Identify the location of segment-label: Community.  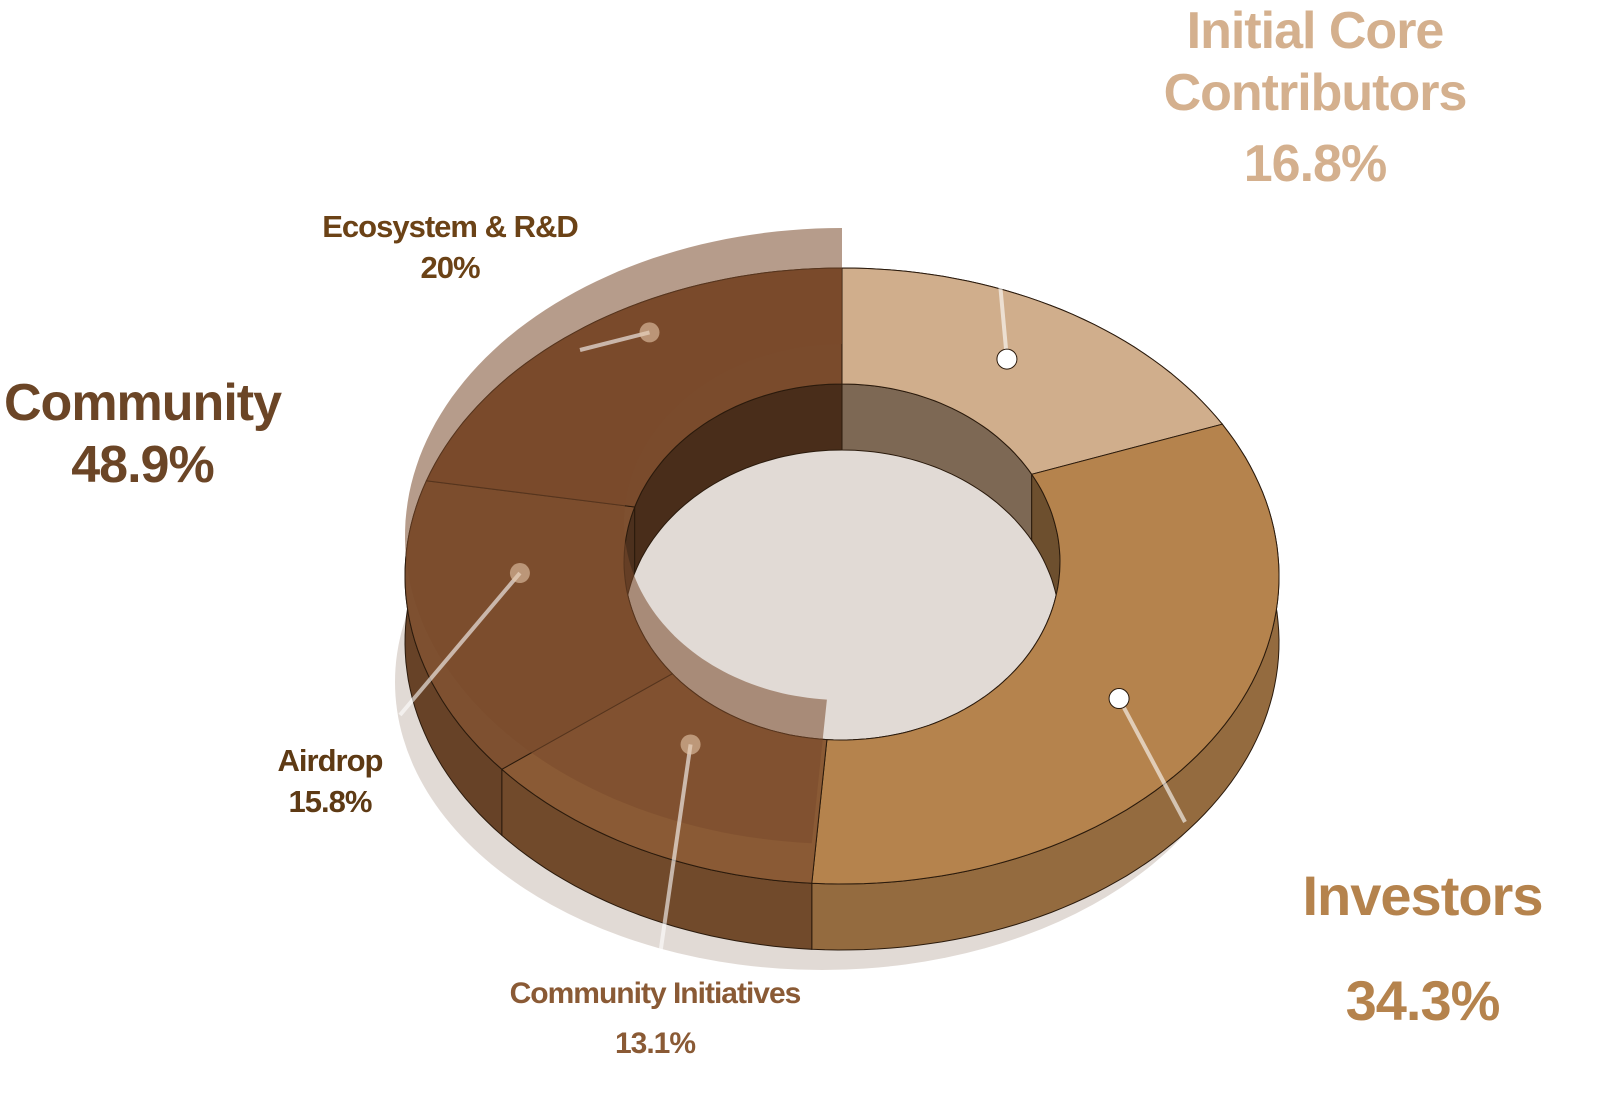
(143, 403).